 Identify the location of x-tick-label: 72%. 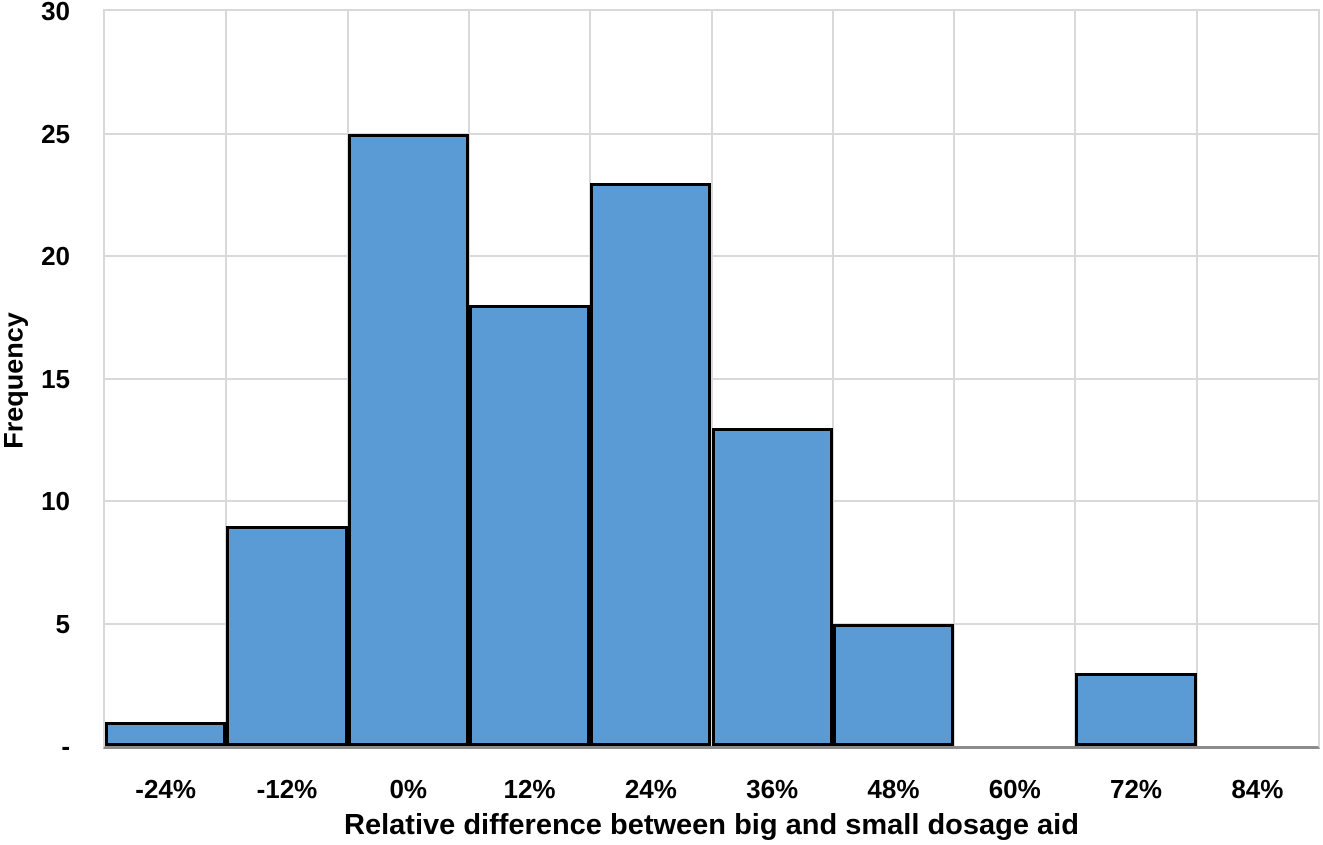
(1136, 789).